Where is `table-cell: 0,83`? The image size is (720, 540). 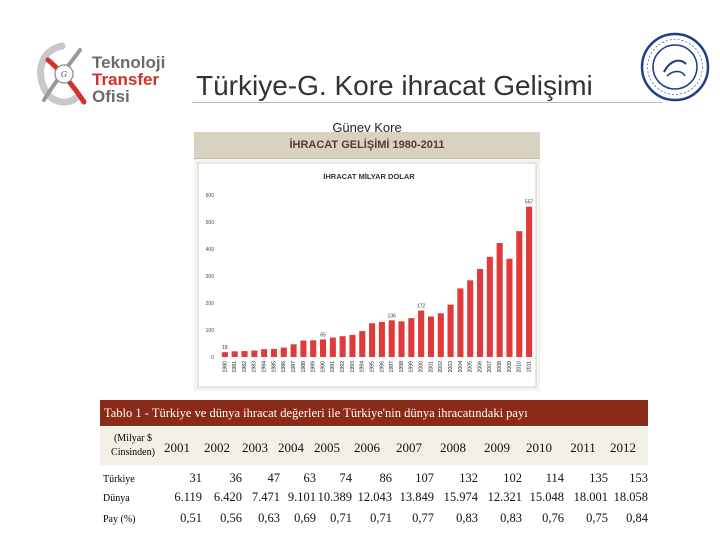
table-cell: 0,83 is located at coordinates (511, 518).